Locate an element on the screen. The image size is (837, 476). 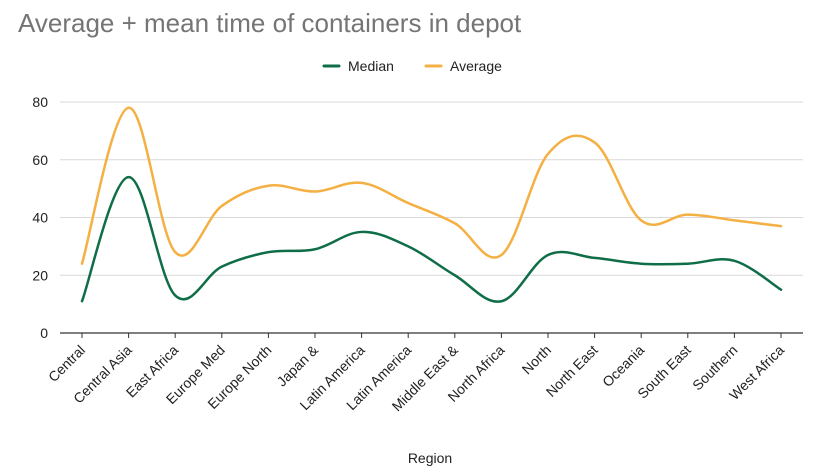
legend-label-median: Median is located at coordinates (371, 66).